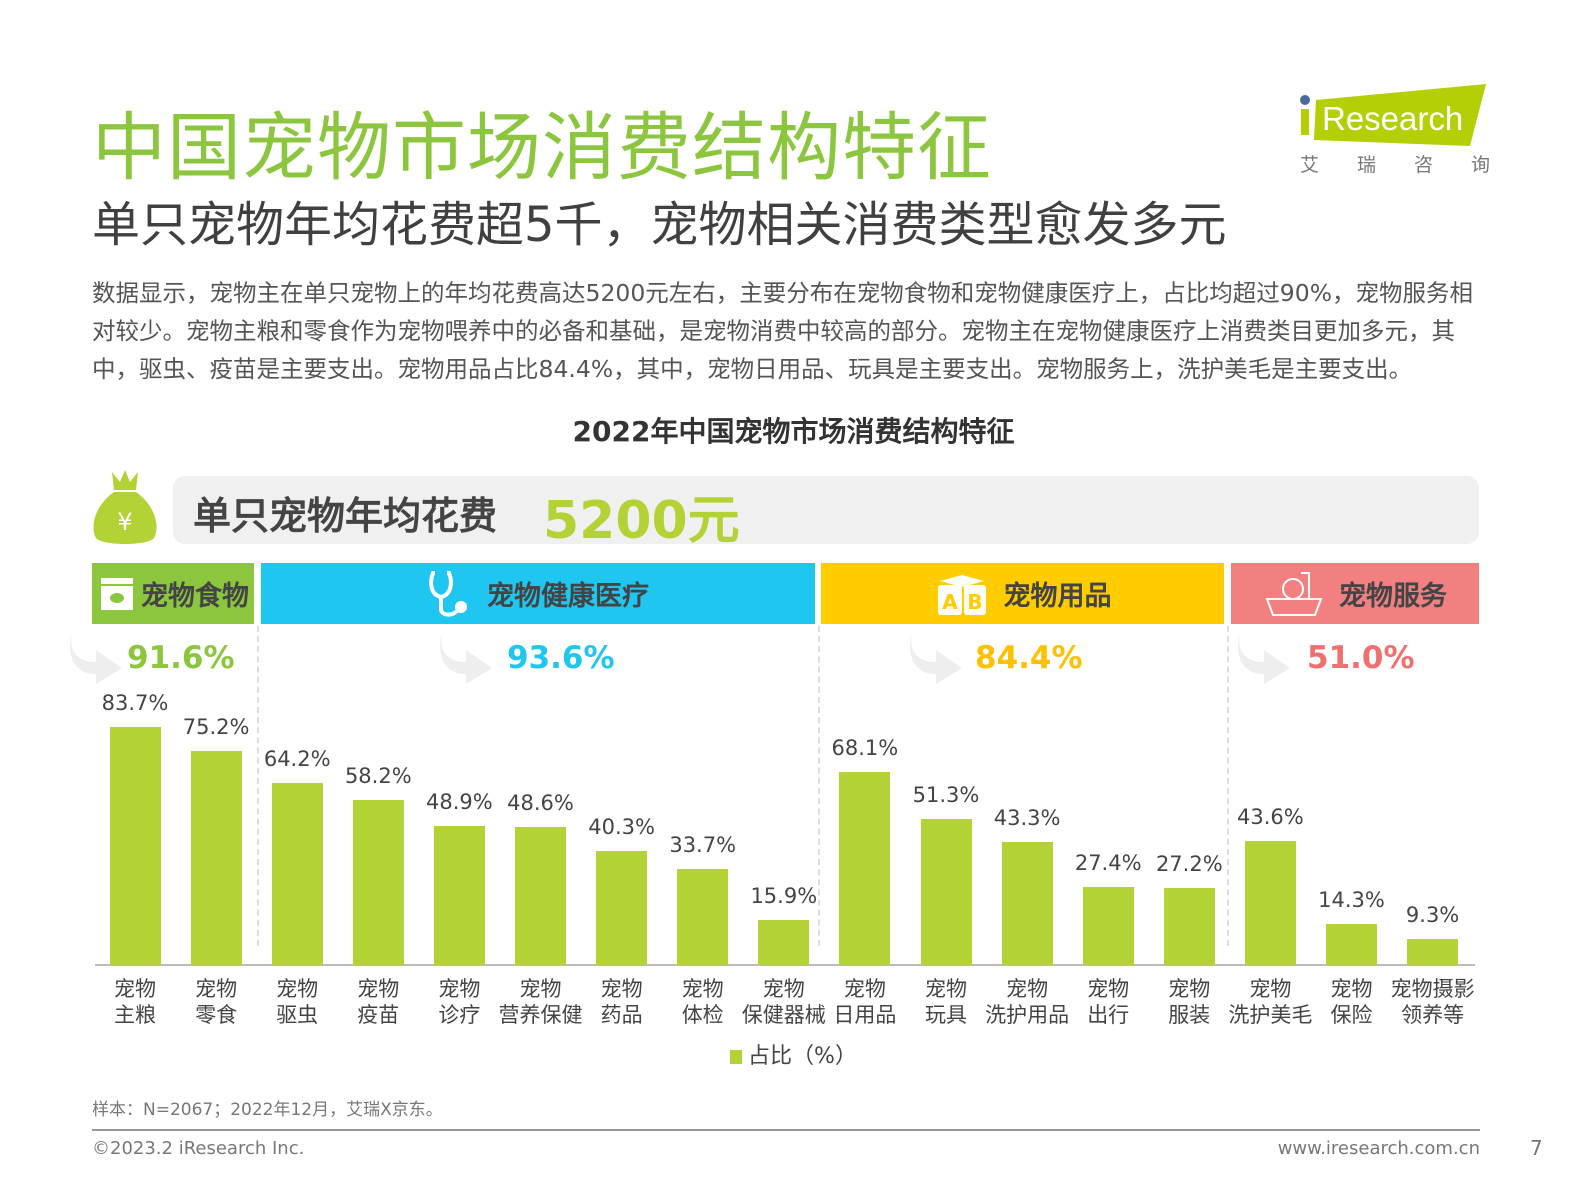 Image resolution: width=1587 pixels, height=1190 pixels. What do you see at coordinates (1378, 1148) in the screenshot?
I see `website-url: www.iresearch.com.cn` at bounding box center [1378, 1148].